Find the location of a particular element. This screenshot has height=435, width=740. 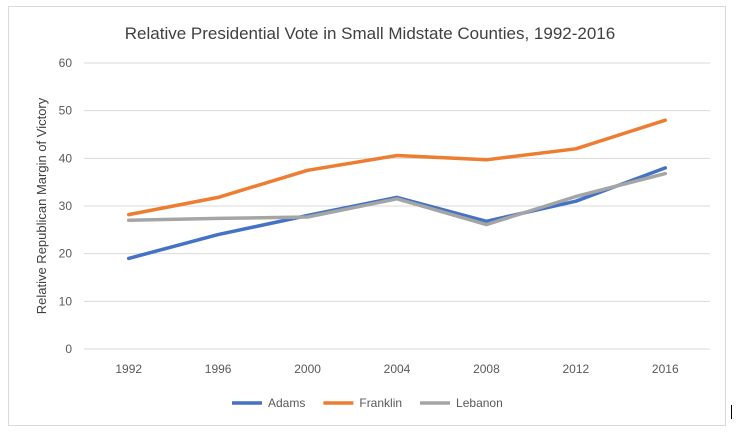

y-tick-labels: 0 10 20 30 40 50 60 is located at coordinates (66, 206).